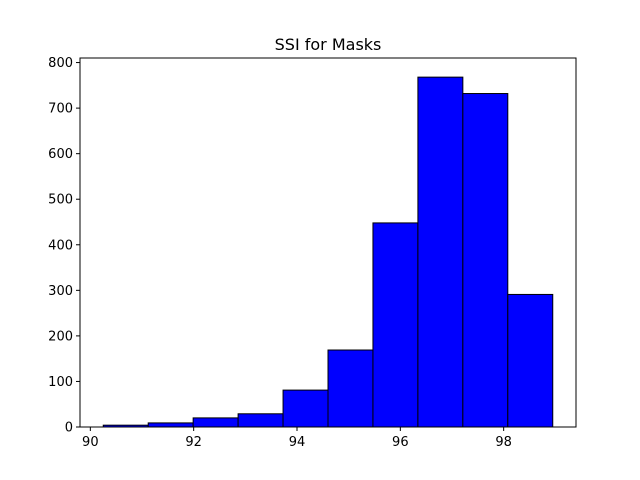 Image resolution: width=640 pixels, height=480 pixels. I want to click on y-tick-label: 600, so click(60, 154).